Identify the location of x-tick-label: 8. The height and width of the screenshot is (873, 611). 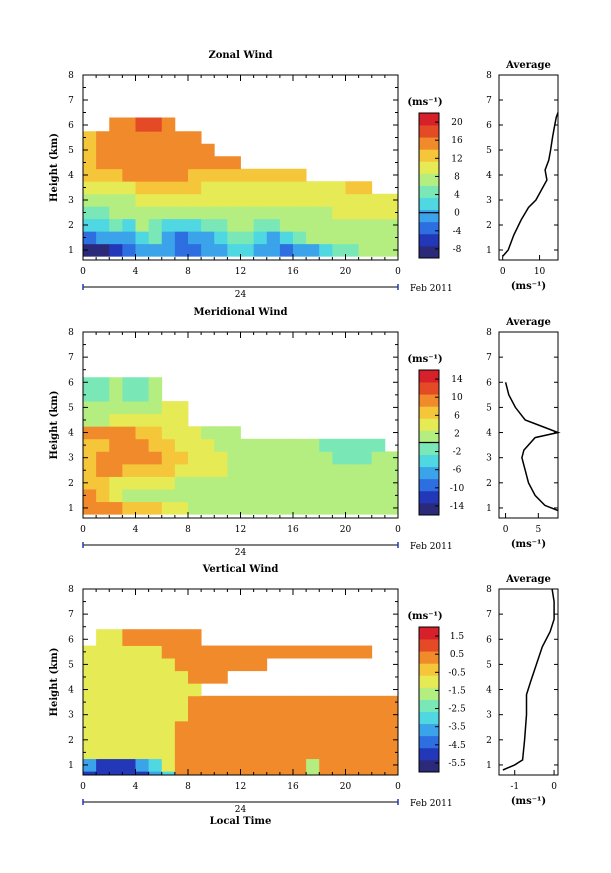
(188, 530).